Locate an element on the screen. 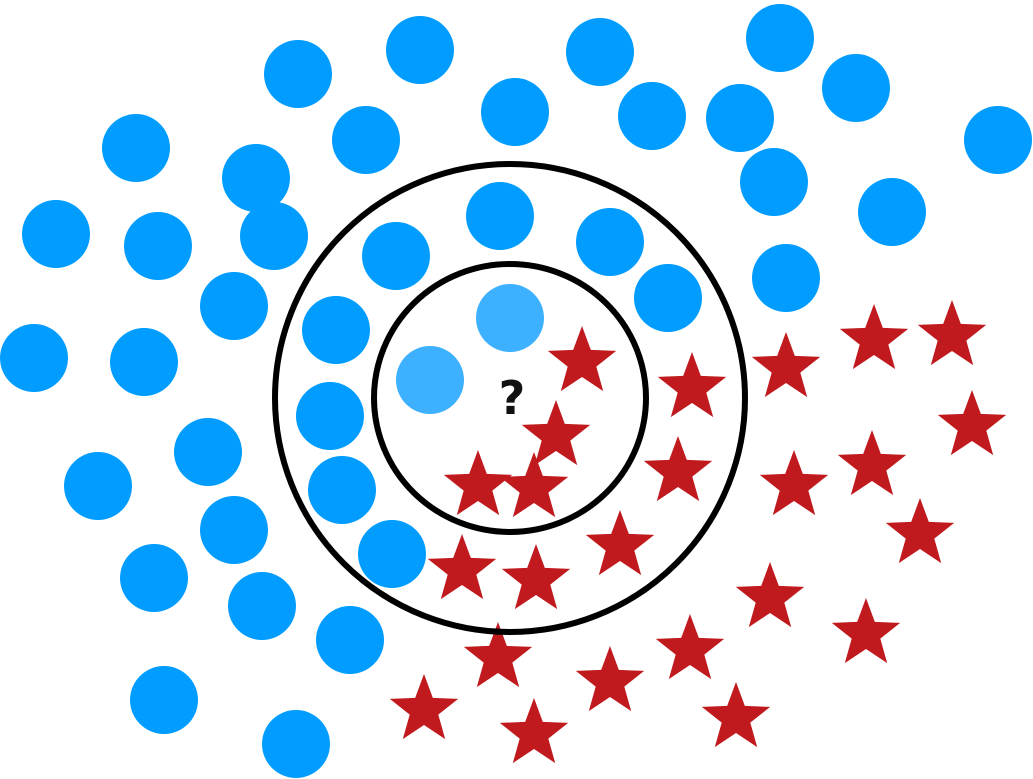 Image resolution: width=1033 pixels, height=779 pixels. query-point-label: ? is located at coordinates (512, 398).